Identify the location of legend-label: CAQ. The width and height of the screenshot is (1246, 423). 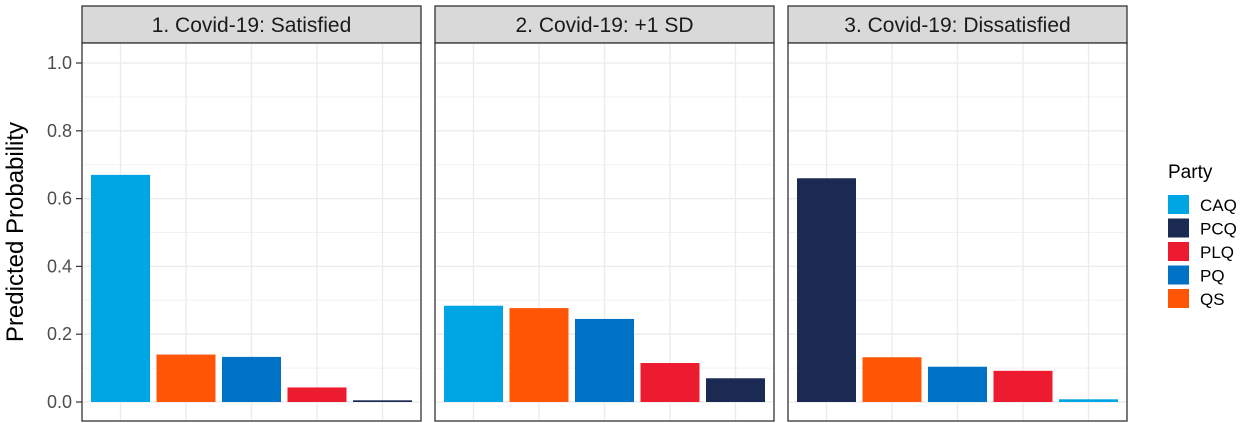
(1218, 205).